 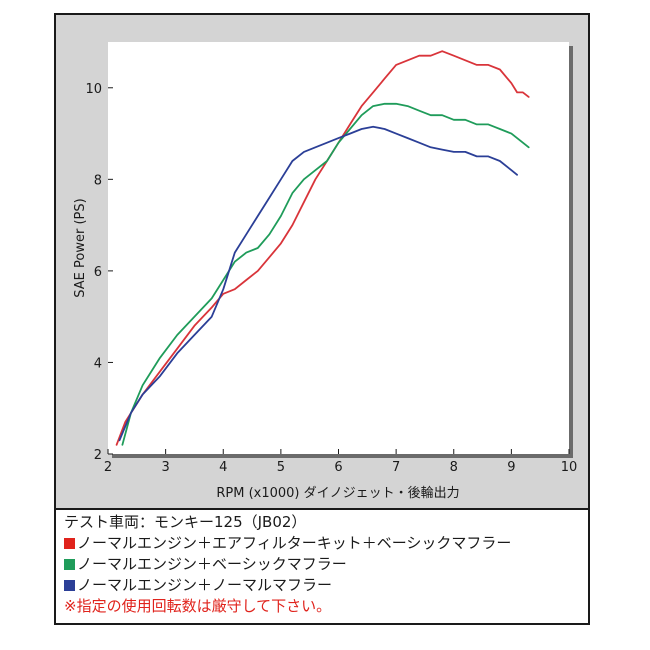 I want to click on y-axis-label: SAE Power (PS), so click(x=80, y=247).